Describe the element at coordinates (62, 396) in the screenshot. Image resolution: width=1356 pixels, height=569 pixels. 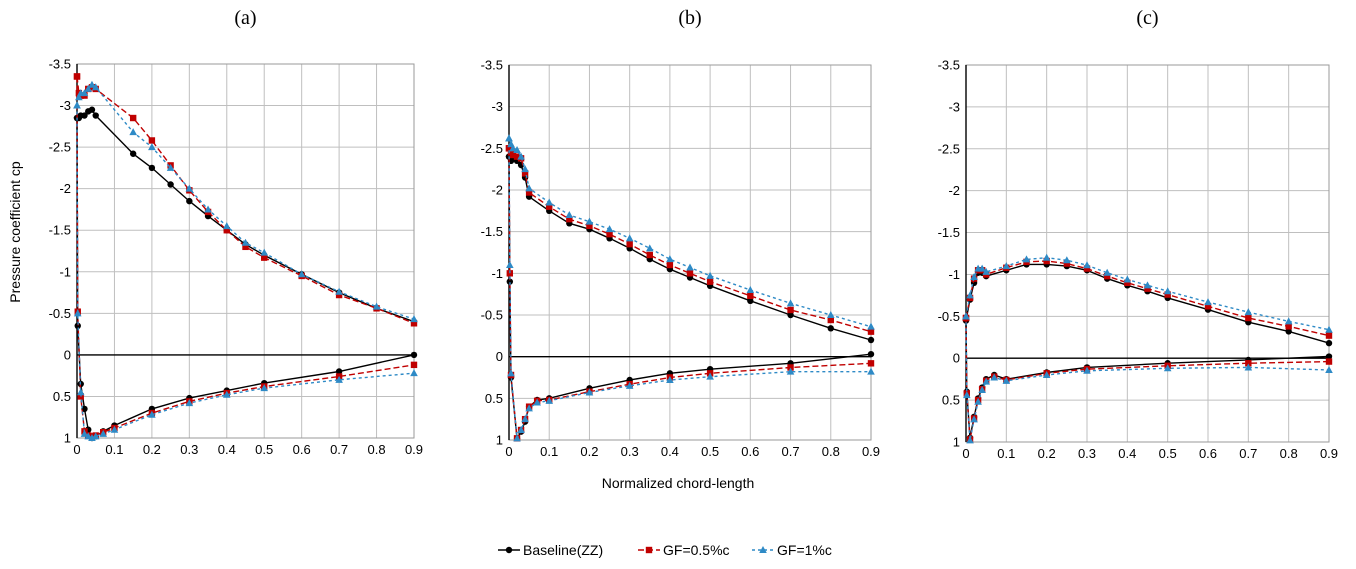
I see `y-tick-label: 0.5` at that location.